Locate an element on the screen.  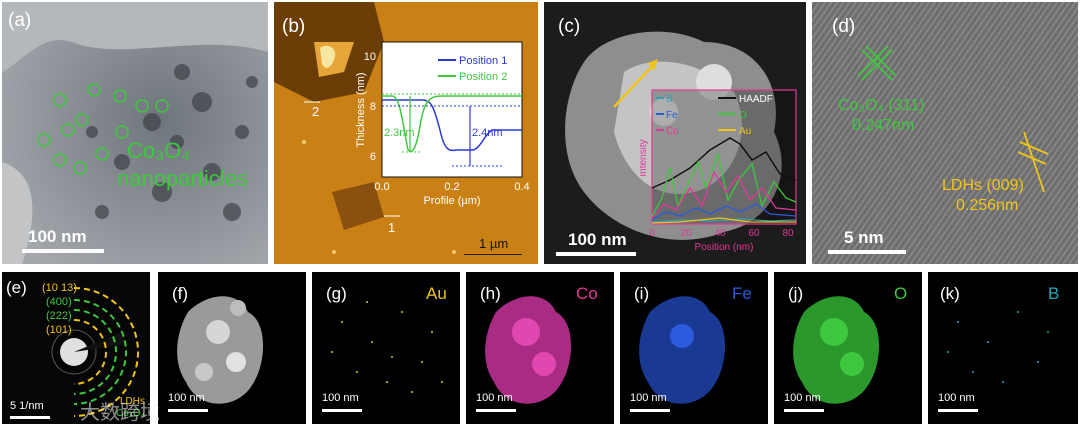
panel-f-haadf-image: (f) 100 nm is located at coordinates (232, 348).